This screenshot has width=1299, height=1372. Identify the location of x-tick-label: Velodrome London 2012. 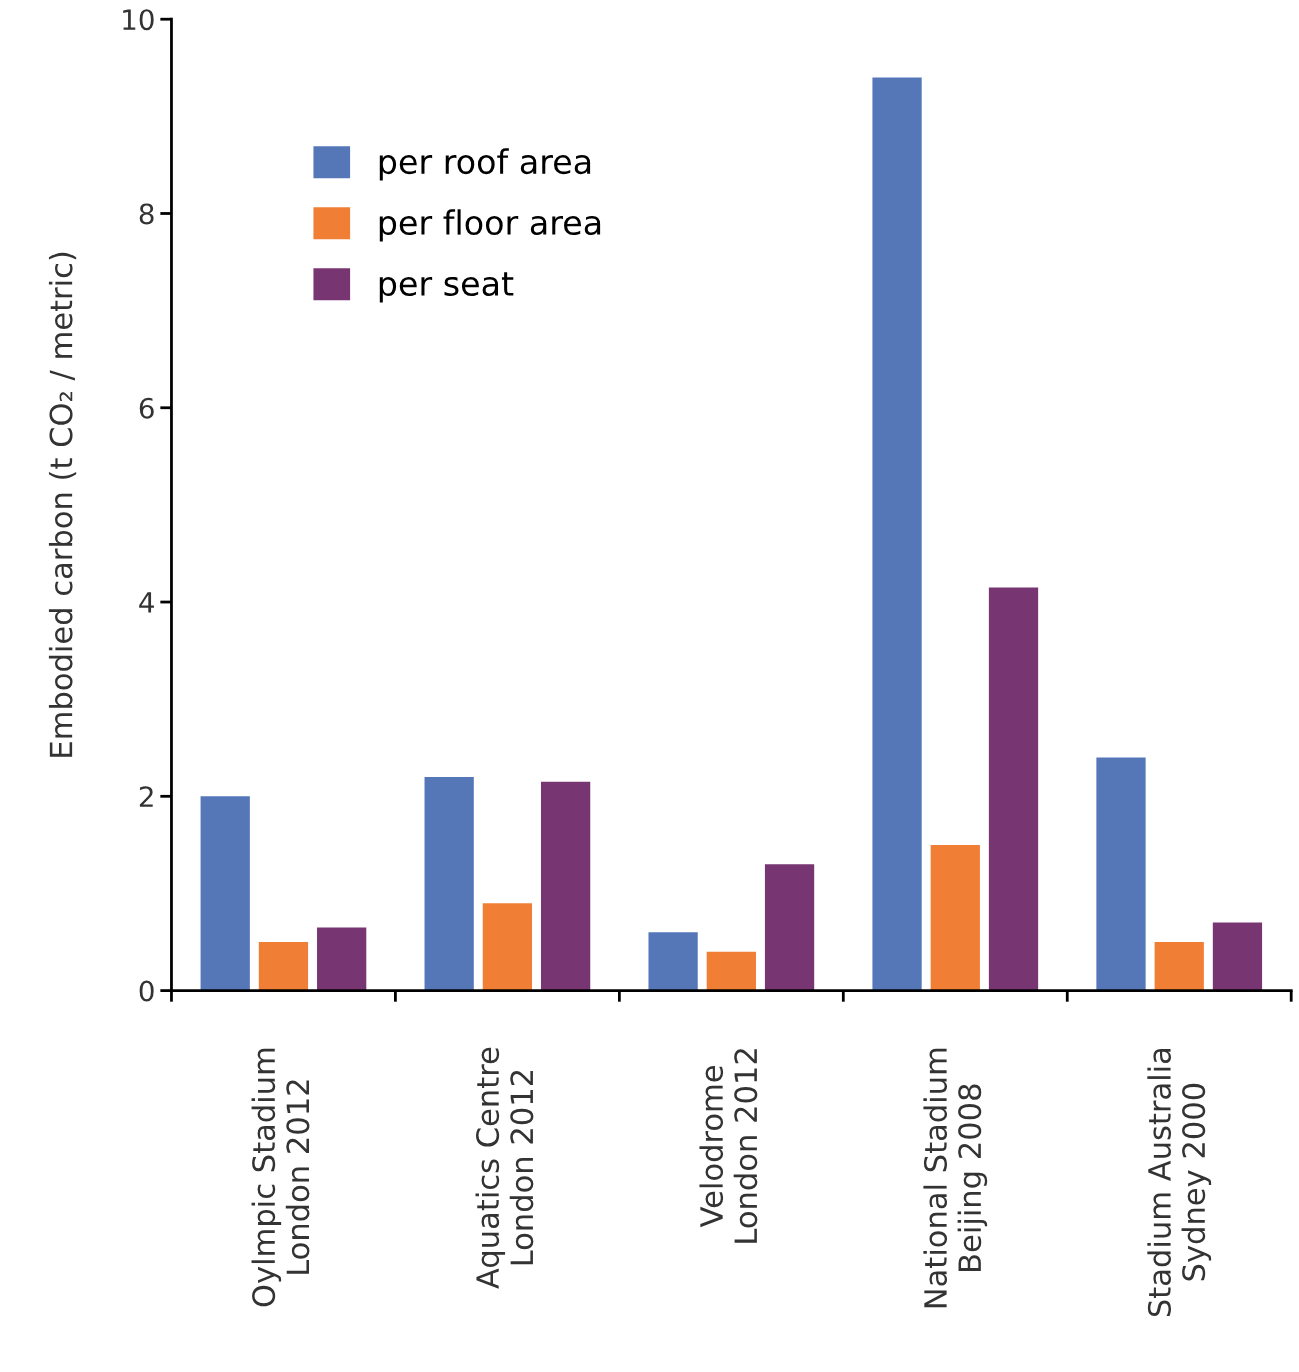
(728, 1146).